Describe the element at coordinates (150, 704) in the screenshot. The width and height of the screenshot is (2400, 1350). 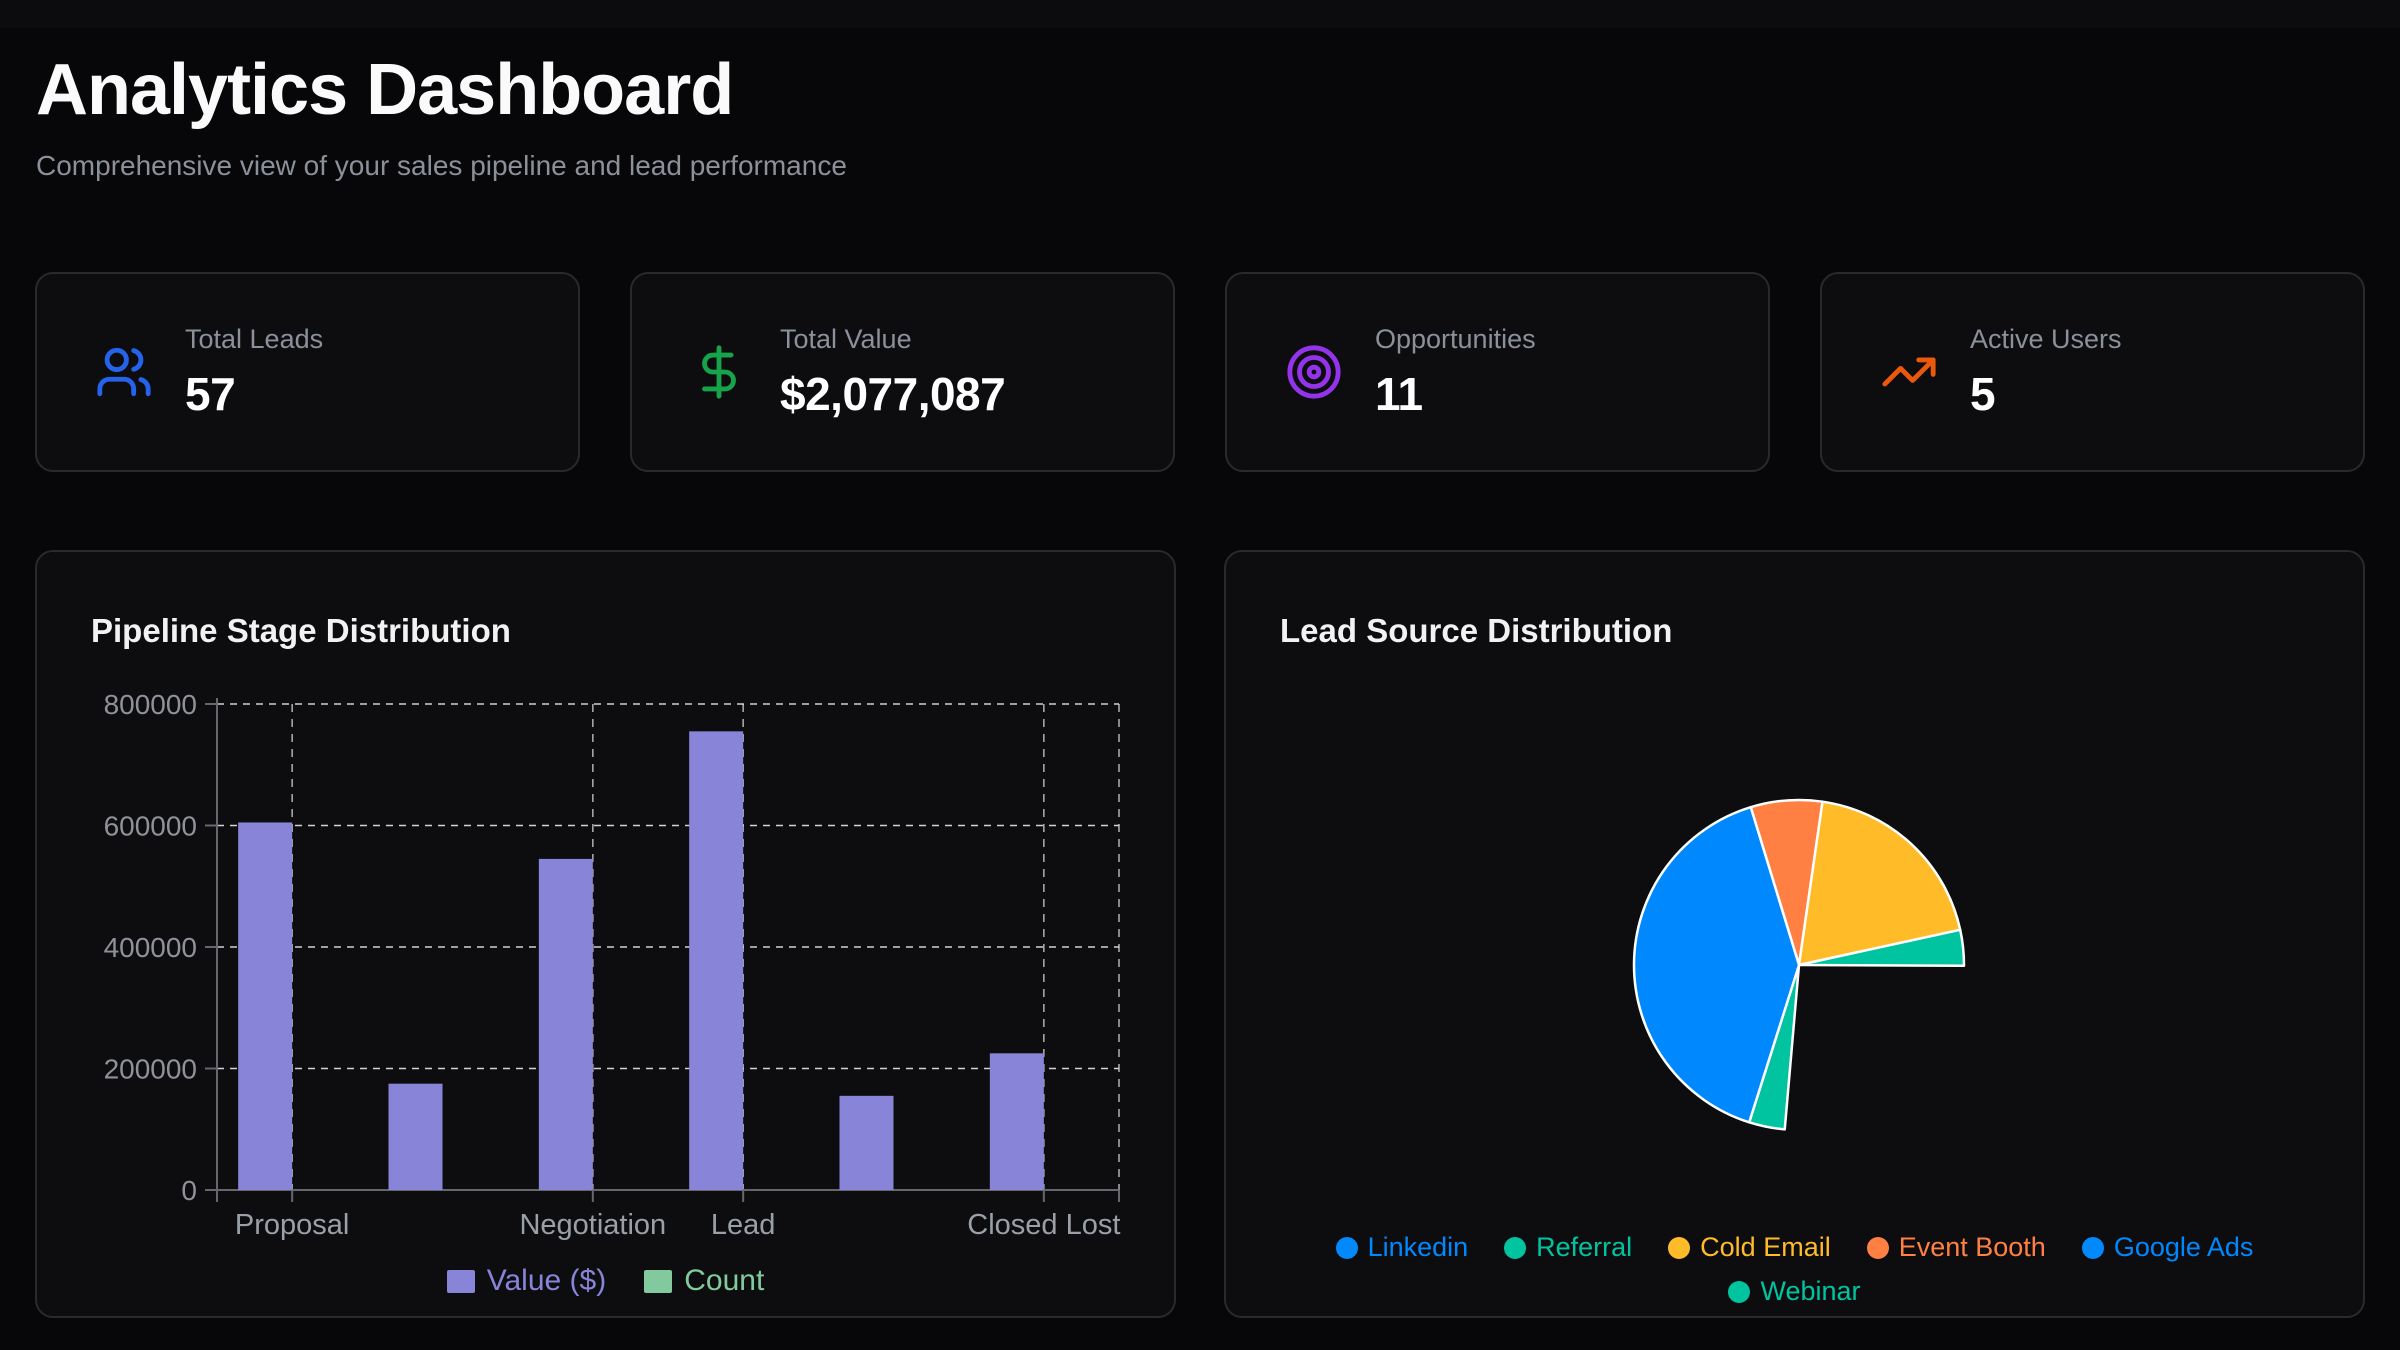
I see `y-tick-label: 800000` at that location.